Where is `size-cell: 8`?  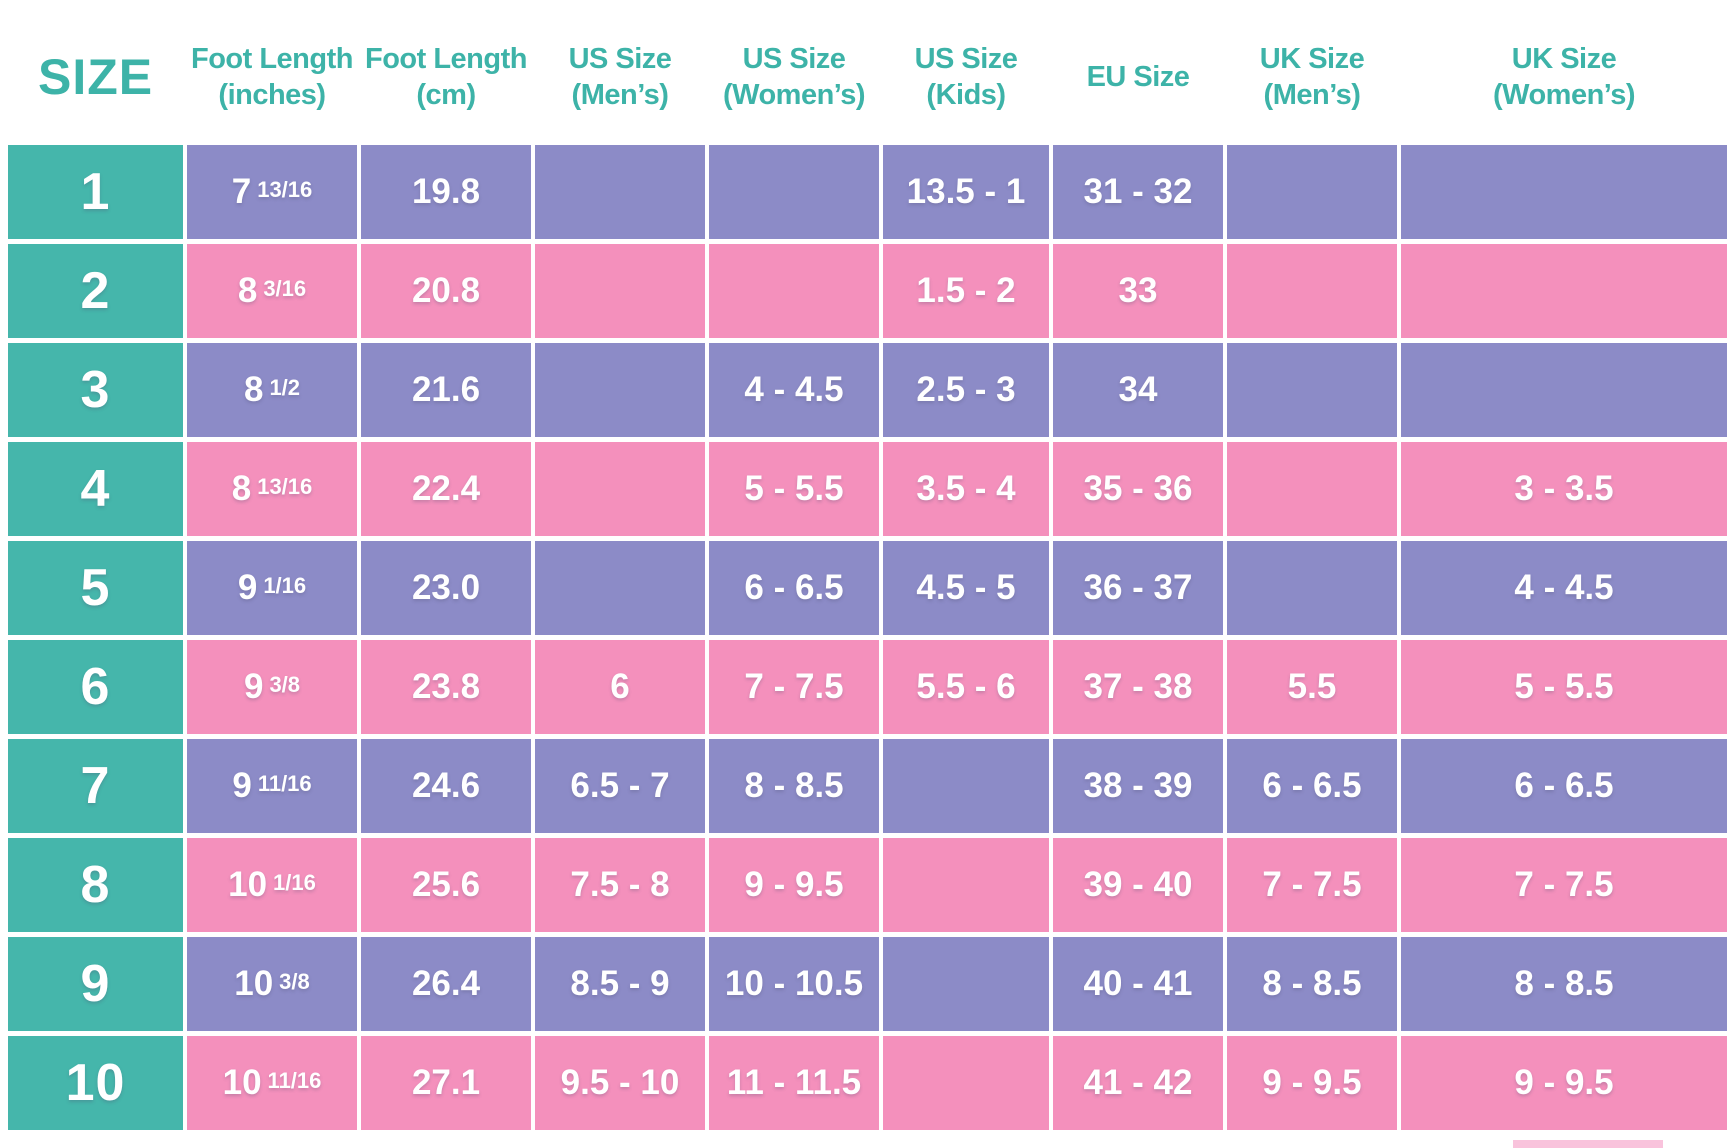 size-cell: 8 is located at coordinates (95, 885).